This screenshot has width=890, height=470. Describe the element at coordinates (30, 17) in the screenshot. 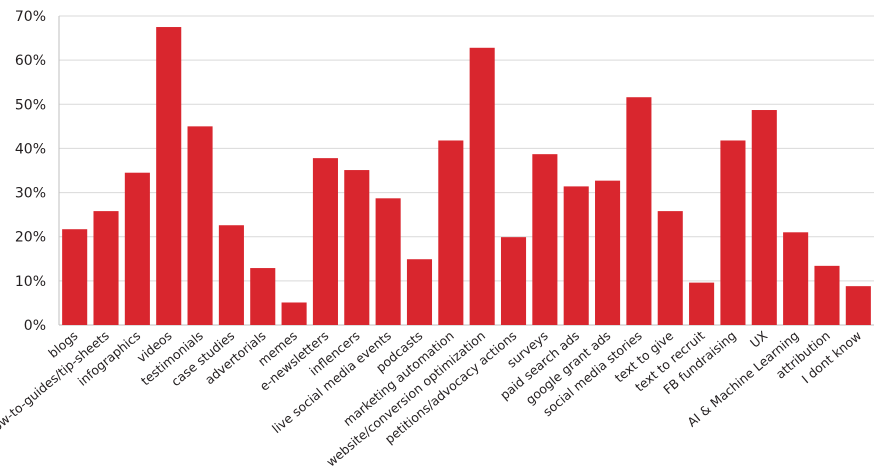

I see `y-tick-label: 70%` at that location.